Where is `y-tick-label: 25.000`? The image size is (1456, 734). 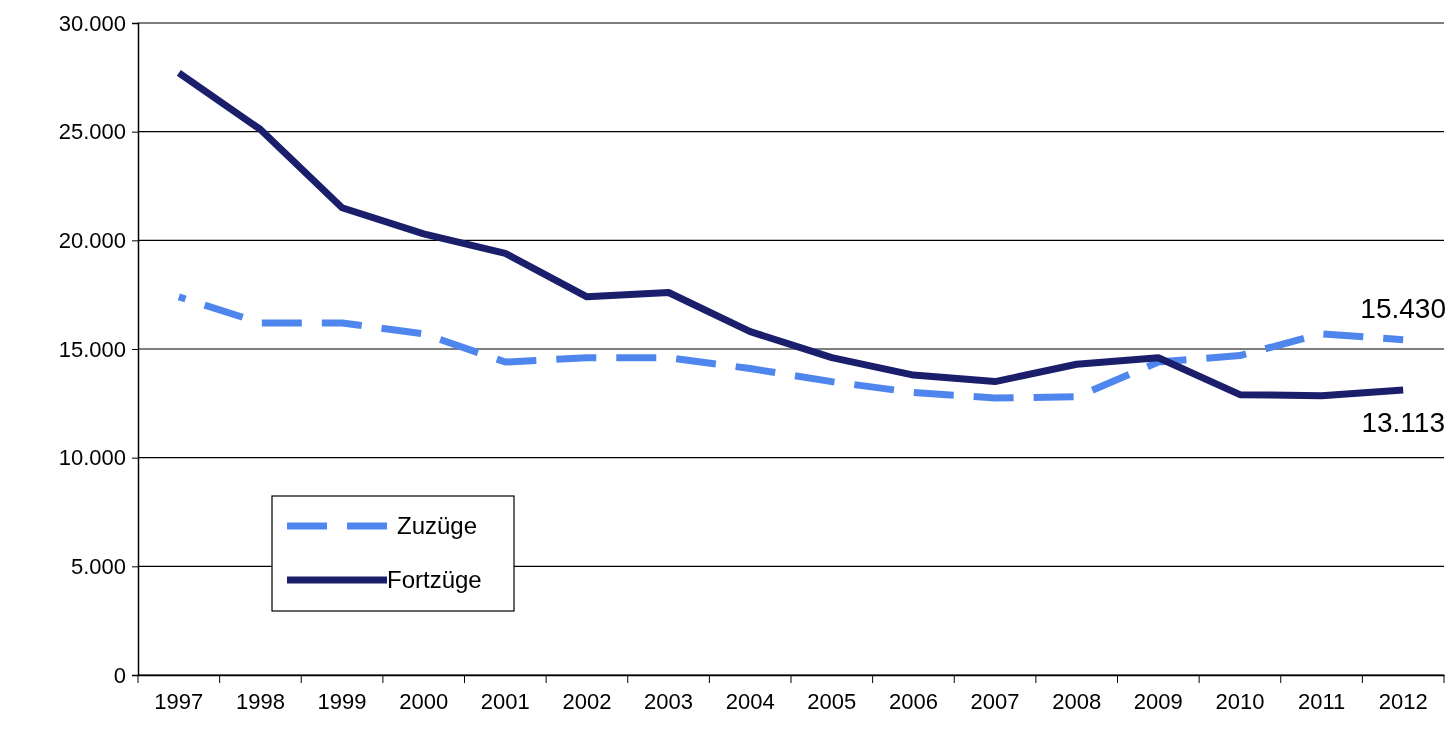 y-tick-label: 25.000 is located at coordinates (92, 132).